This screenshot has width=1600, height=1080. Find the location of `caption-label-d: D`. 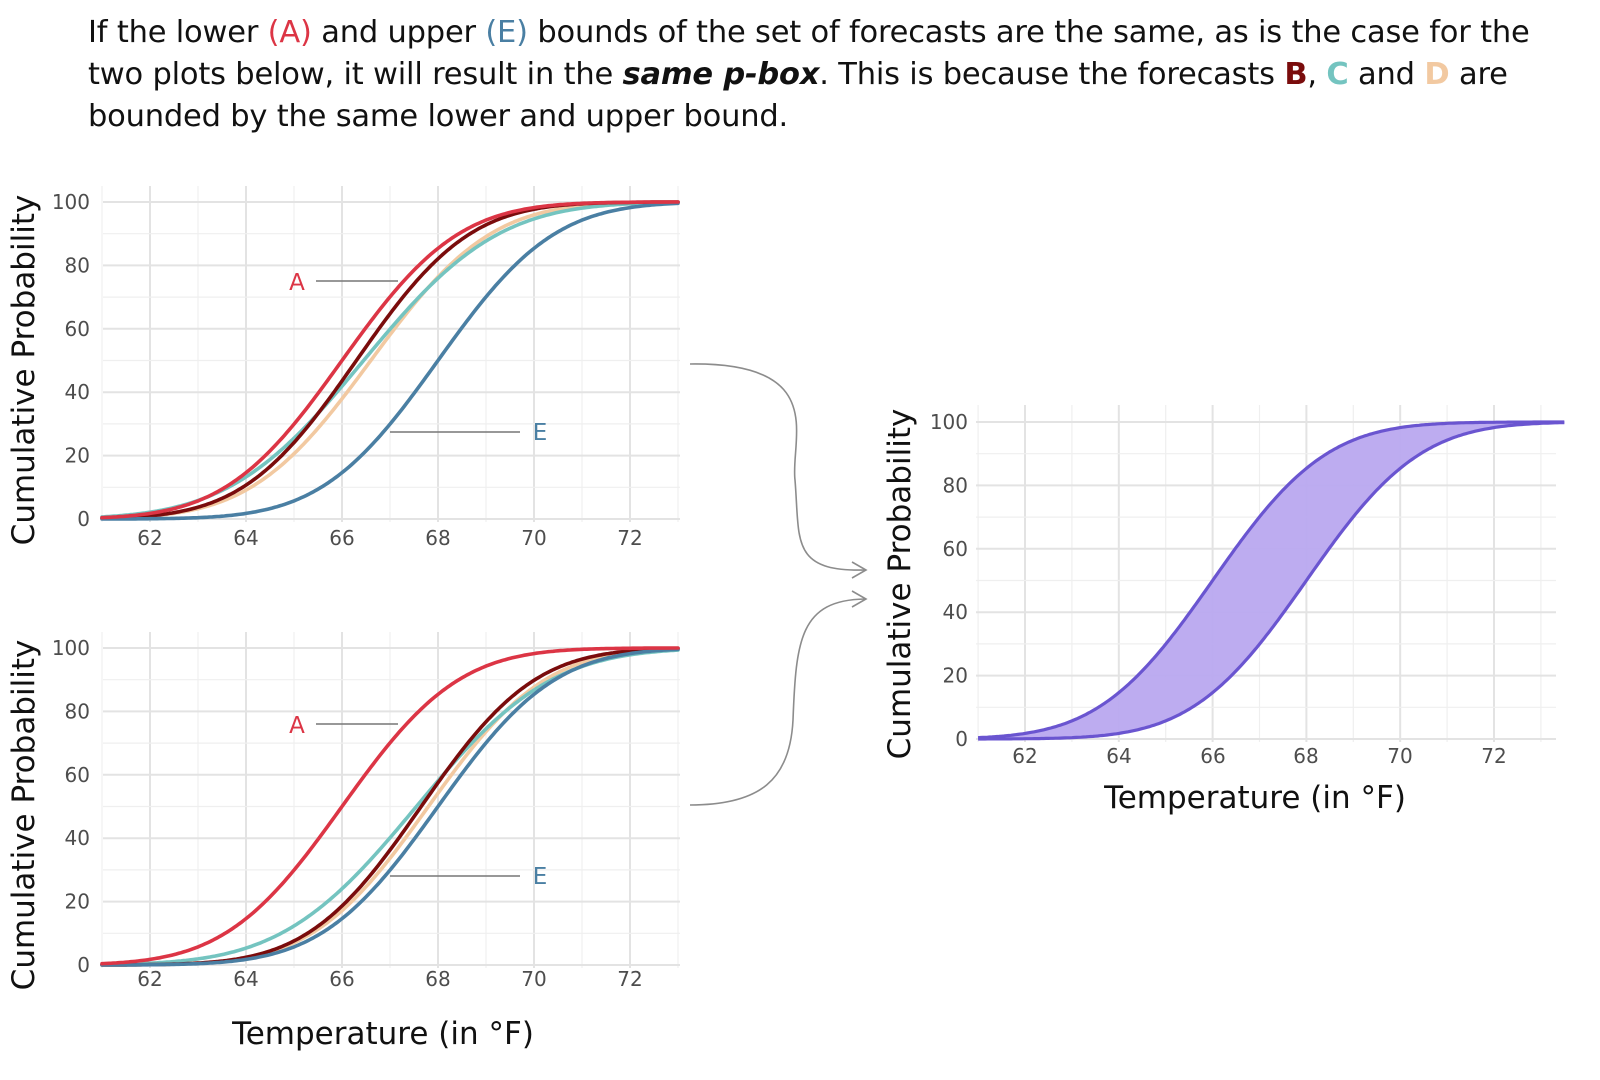

caption-label-d: D is located at coordinates (1437, 74).